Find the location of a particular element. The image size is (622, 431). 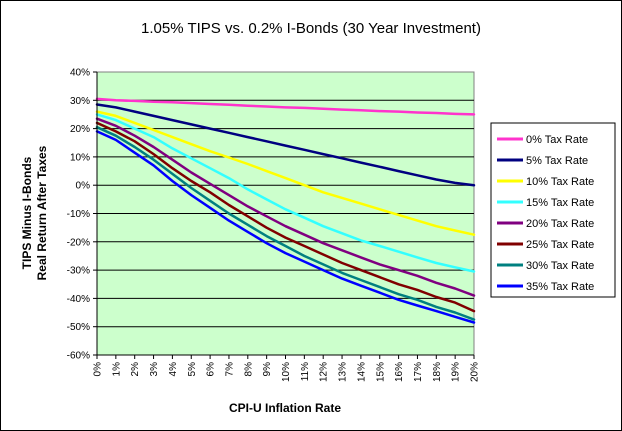

y-tick-label: -10% is located at coordinates (78, 214).